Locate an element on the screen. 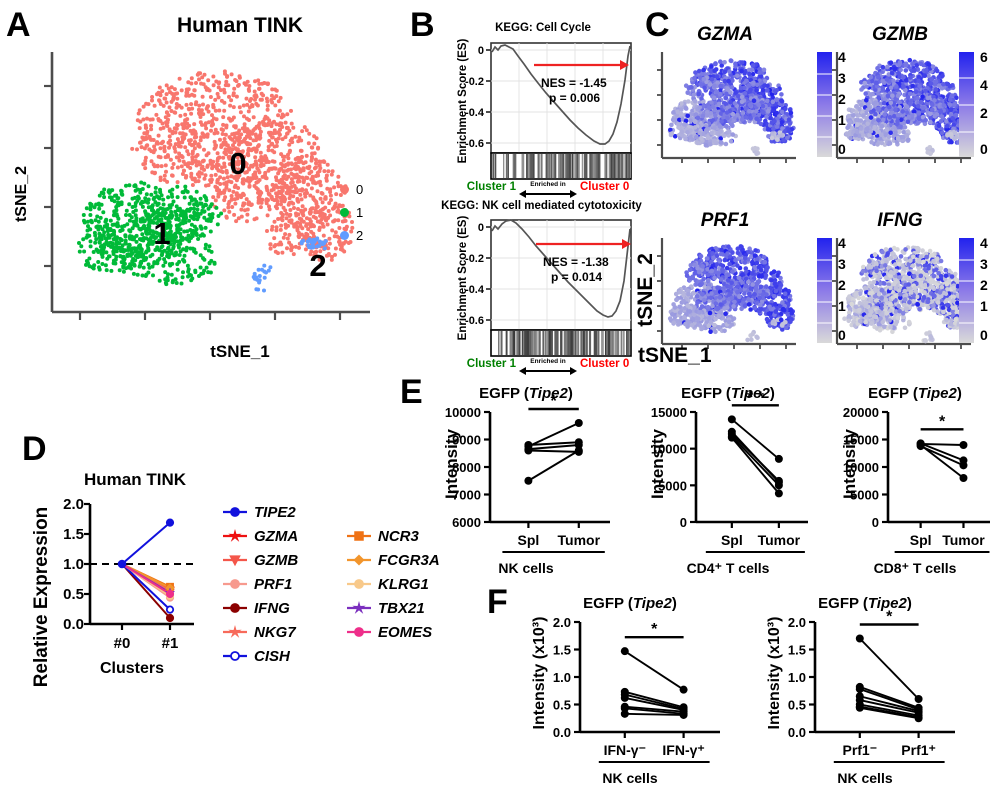 This screenshot has height=786, width=1005. panel-d-legend-label: FCGR3A is located at coordinates (409, 560).